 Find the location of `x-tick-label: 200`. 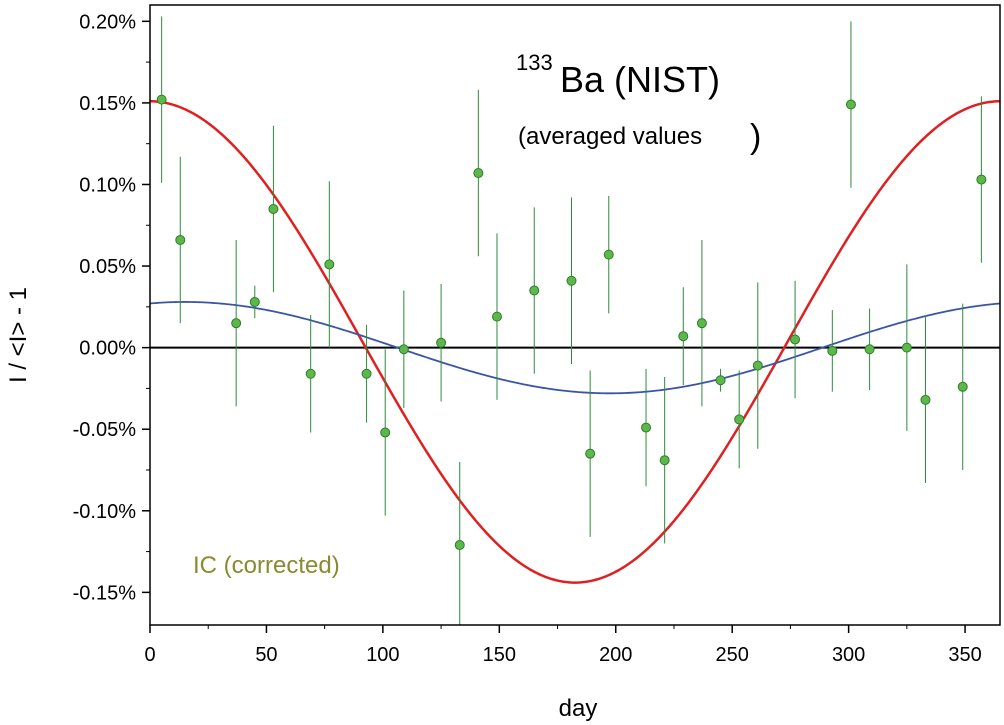

x-tick-label: 200 is located at coordinates (615, 655).